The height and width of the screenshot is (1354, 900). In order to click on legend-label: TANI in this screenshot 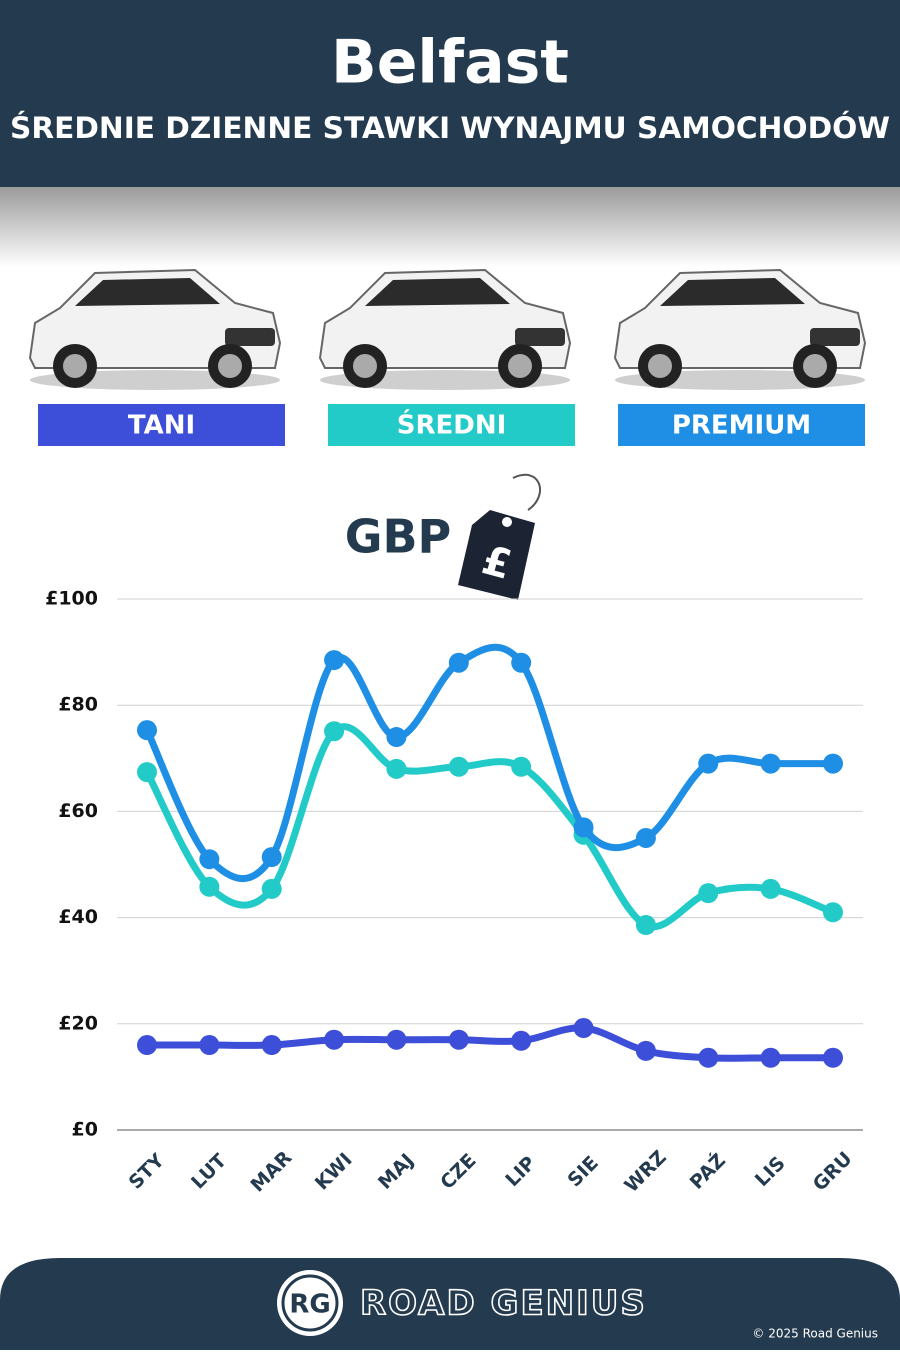, I will do `click(161, 426)`.